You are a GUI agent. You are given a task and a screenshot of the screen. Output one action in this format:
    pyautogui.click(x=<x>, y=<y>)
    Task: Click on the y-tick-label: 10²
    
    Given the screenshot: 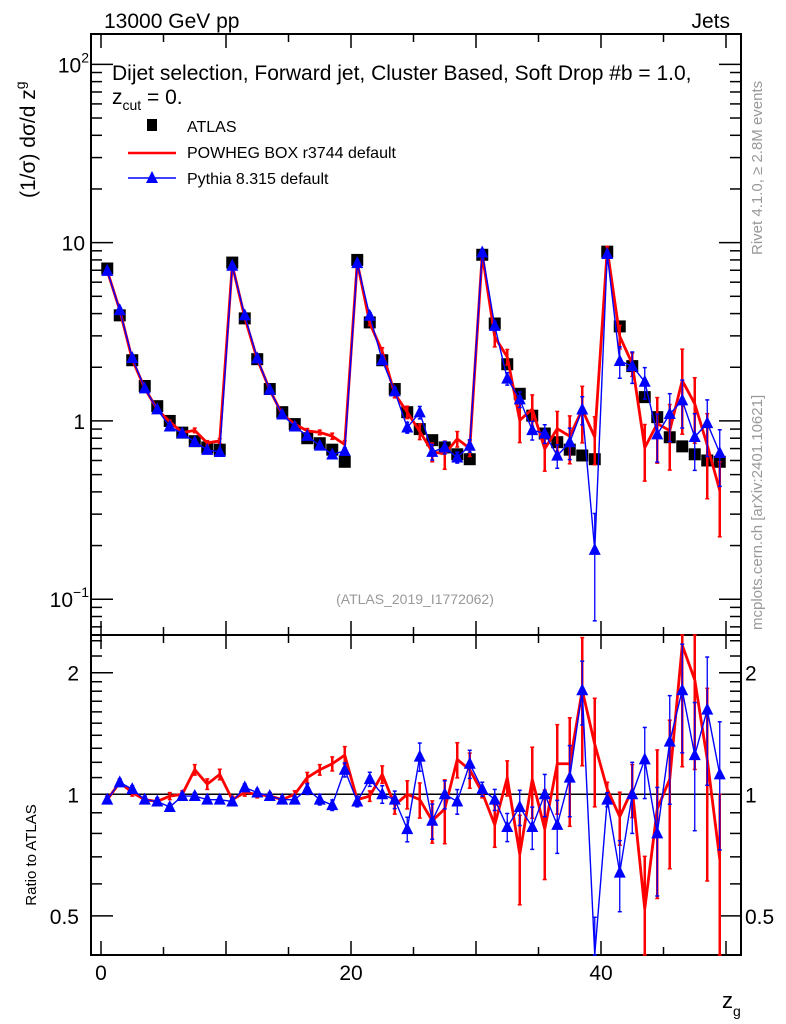 What is the action you would take?
    pyautogui.click(x=73, y=63)
    